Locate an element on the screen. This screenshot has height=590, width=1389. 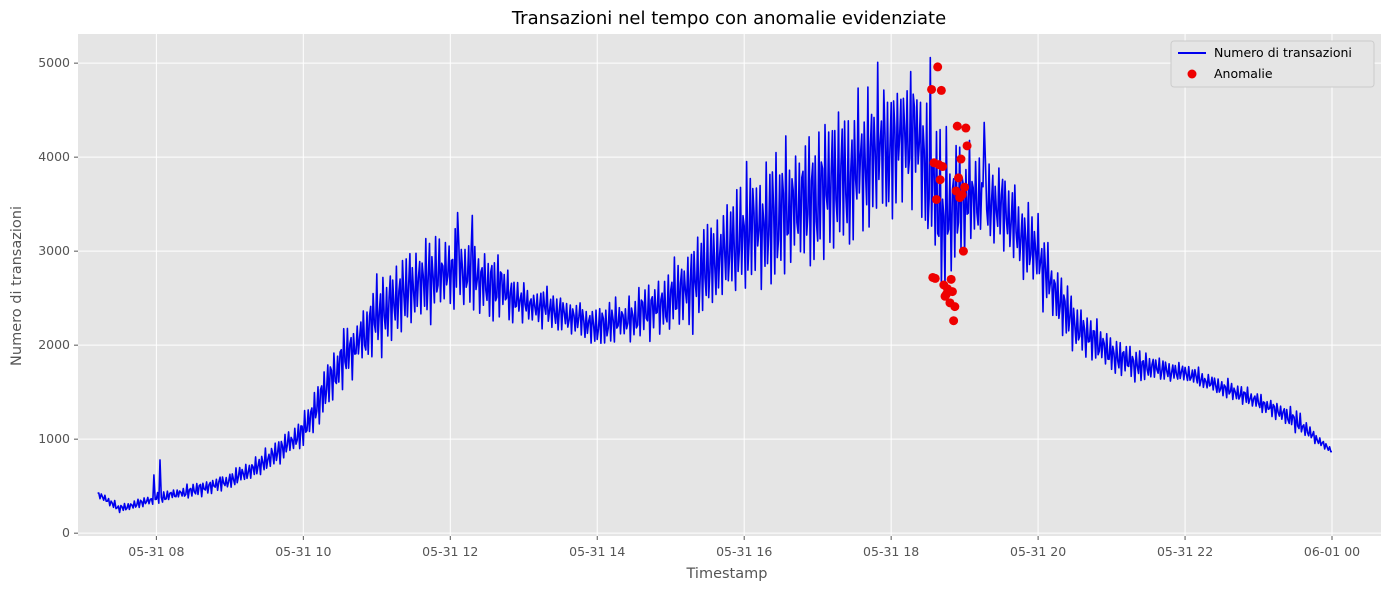
x-tick-label: 05-31 20 is located at coordinates (1038, 551).